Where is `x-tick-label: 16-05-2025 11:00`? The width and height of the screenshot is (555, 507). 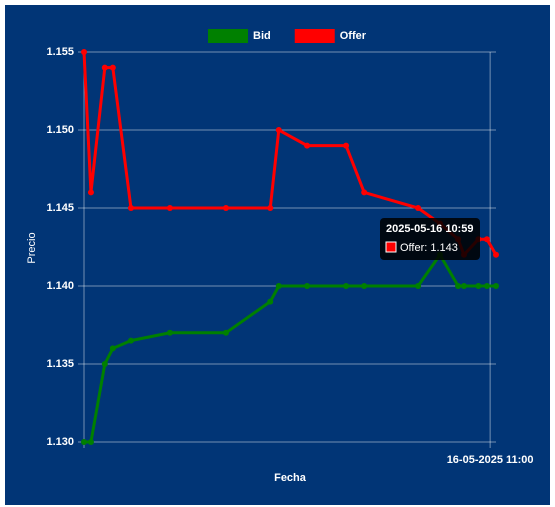
x-tick-label: 16-05-2025 11:00 is located at coordinates (490, 460).